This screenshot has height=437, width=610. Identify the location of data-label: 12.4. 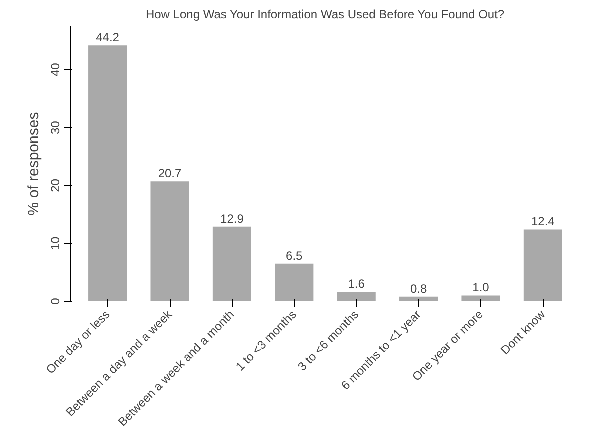
(544, 221).